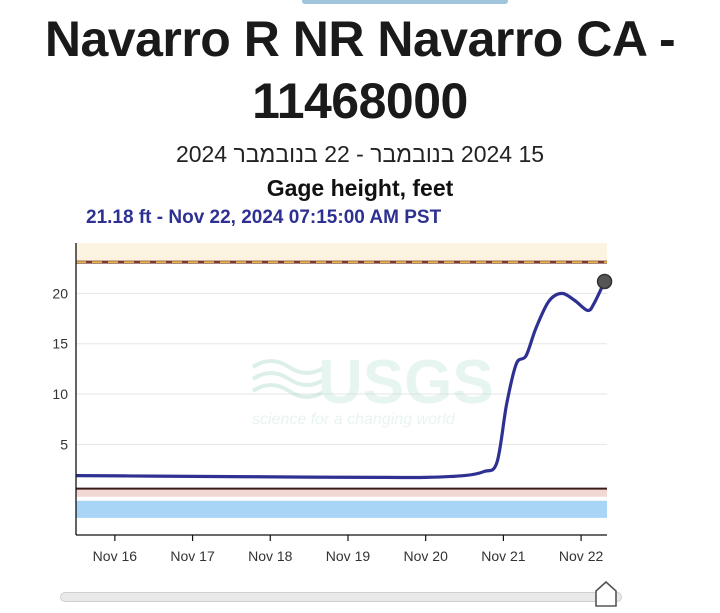 Image resolution: width=720 pixels, height=613 pixels. Describe the element at coordinates (341, 597) in the screenshot. I see `time-slider-track` at that location.